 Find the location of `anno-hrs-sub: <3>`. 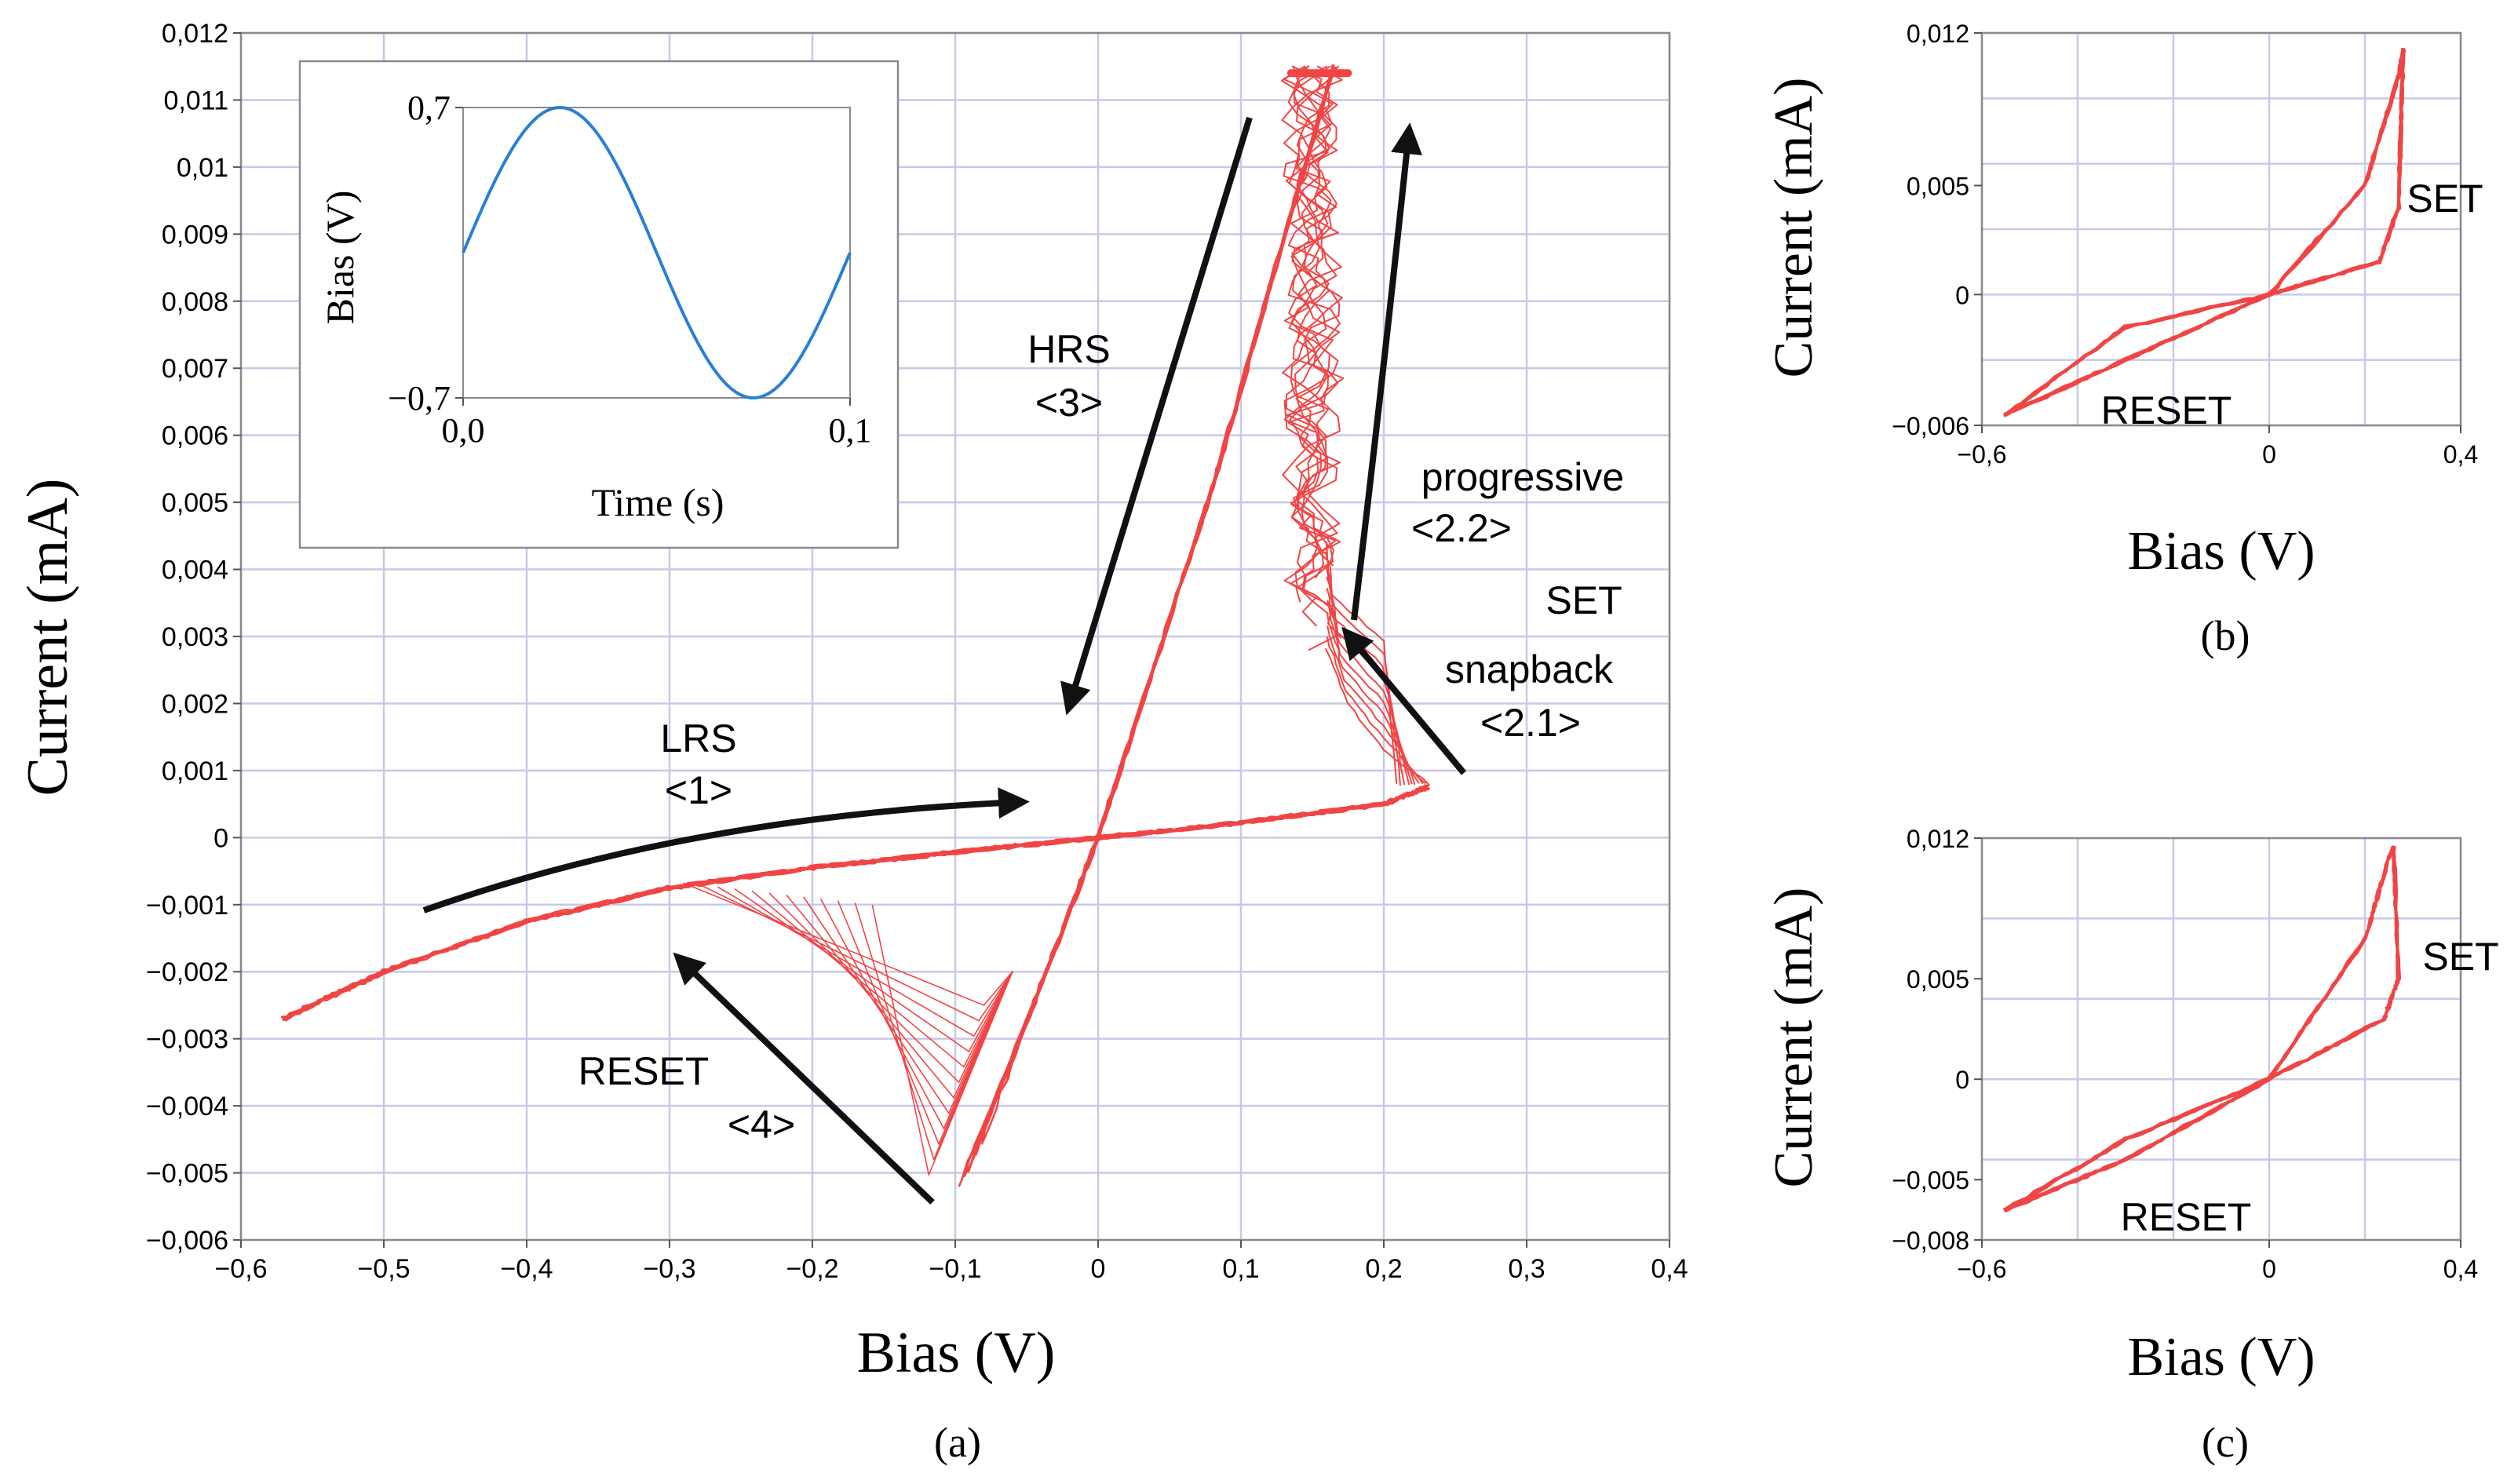

anno-hrs-sub: <3> is located at coordinates (1069, 403).